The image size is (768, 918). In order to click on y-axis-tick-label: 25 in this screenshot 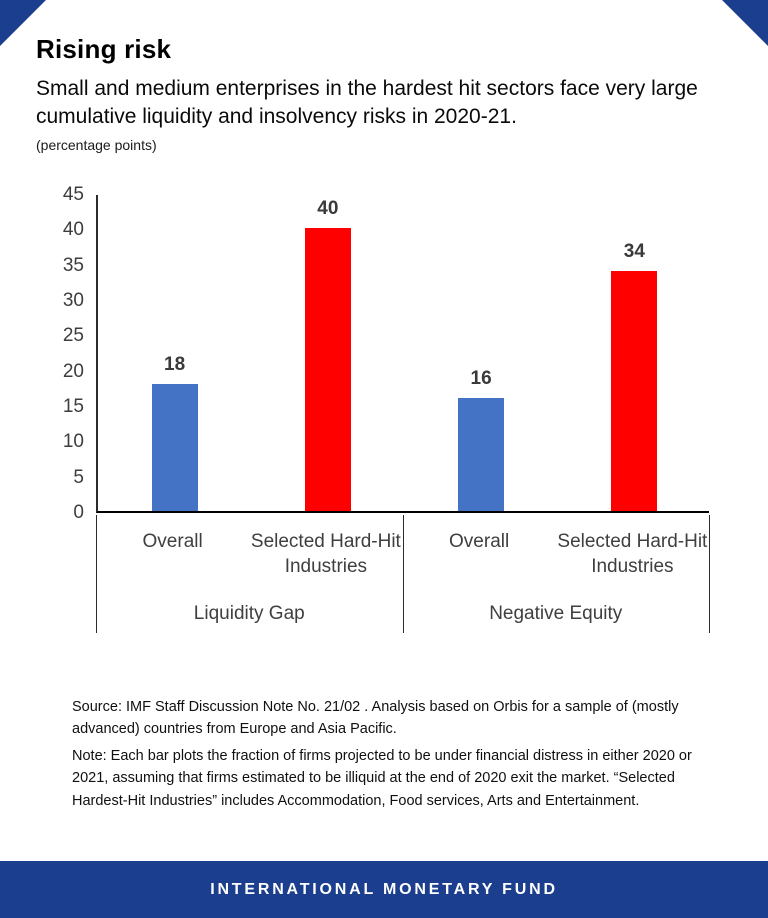, I will do `click(73, 336)`.